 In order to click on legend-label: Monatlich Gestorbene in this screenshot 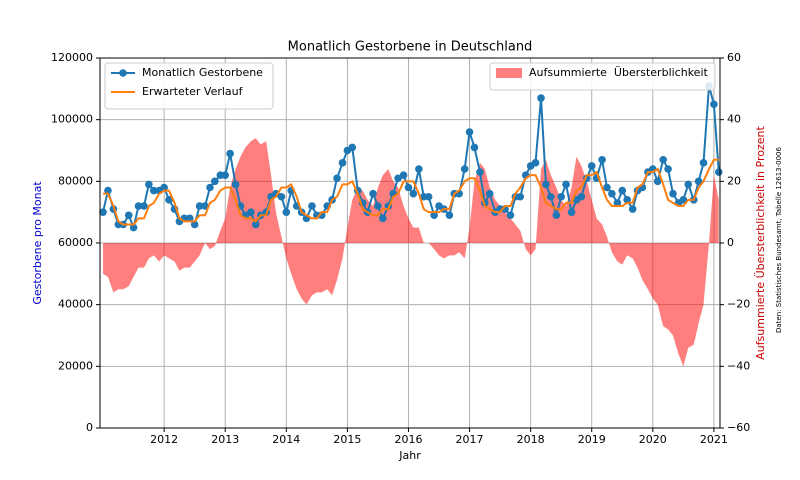, I will do `click(202, 72)`.